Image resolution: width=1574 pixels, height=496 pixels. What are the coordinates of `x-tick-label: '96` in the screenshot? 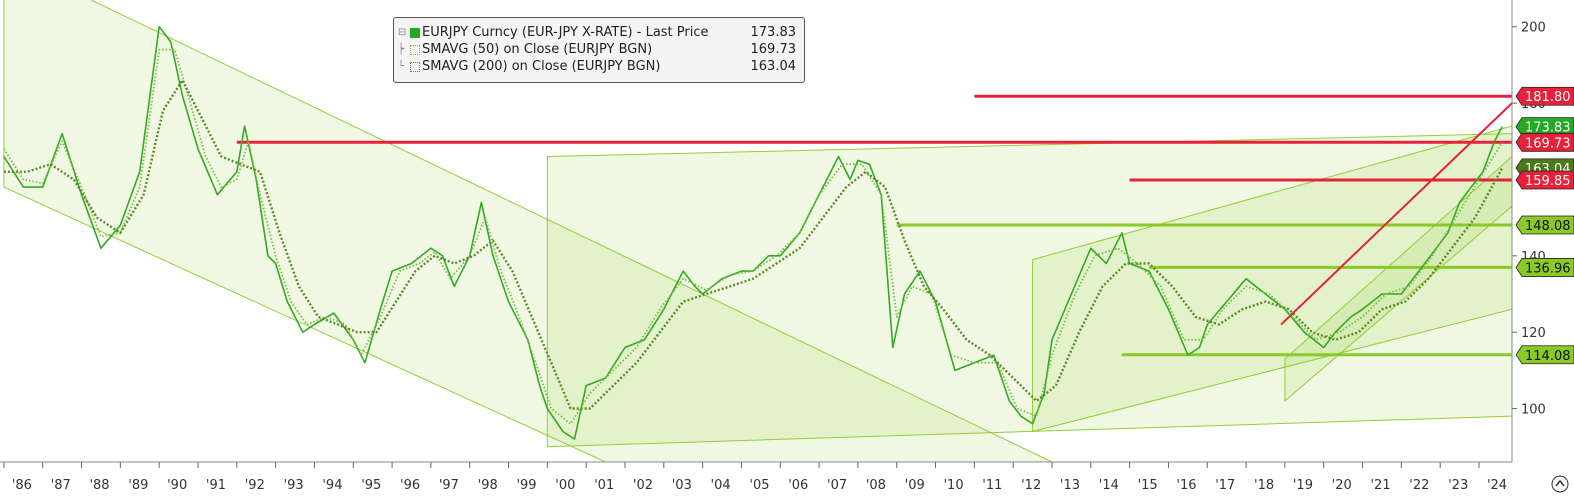 It's located at (410, 485).